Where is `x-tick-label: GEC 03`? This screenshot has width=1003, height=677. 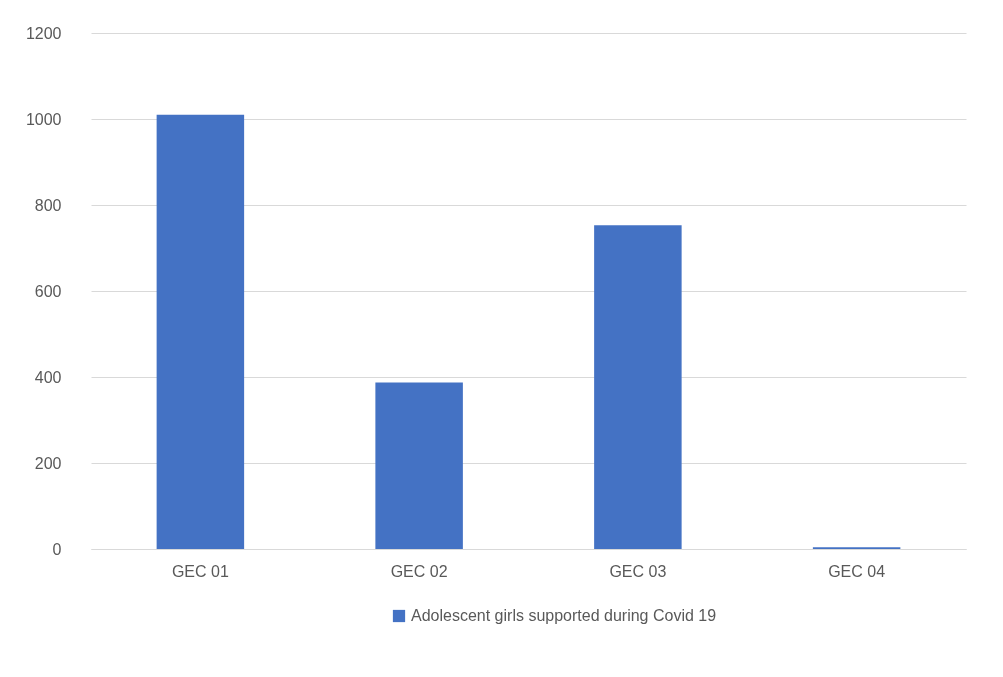 x-tick-label: GEC 03 is located at coordinates (638, 571).